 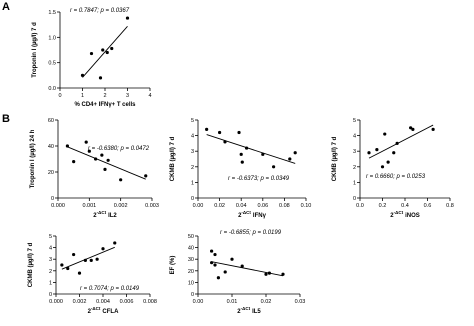 What do you see at coordinates (360, 206) in the screenshot?
I see `x-tick-label: 0.0` at bounding box center [360, 206].